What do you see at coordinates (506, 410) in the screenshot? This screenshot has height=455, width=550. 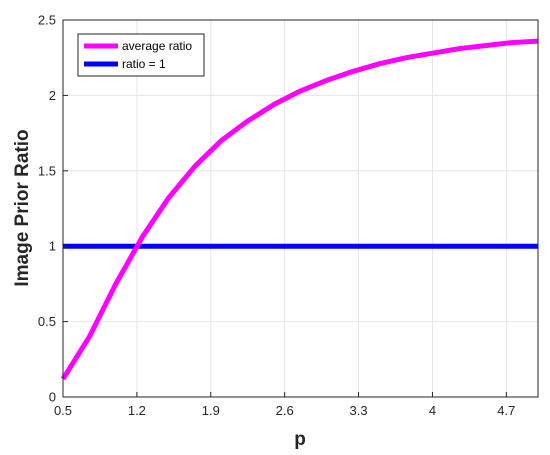 I see `x-tick-label: 4.7` at bounding box center [506, 410].